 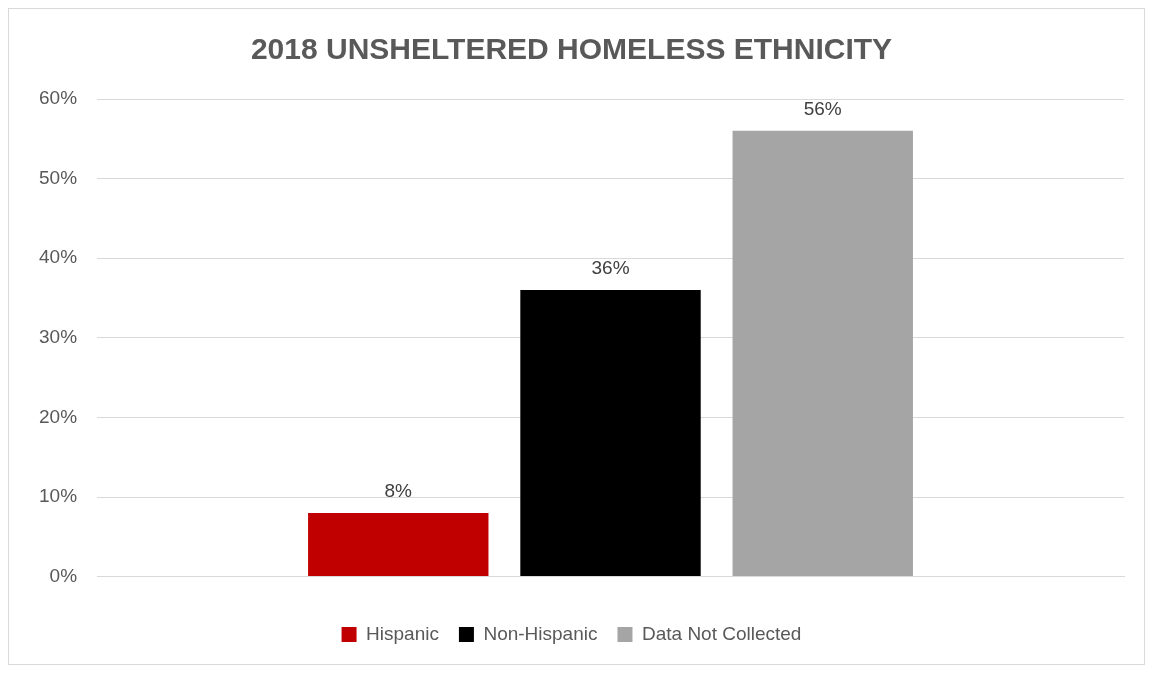 I want to click on y-tick-label: 40%, so click(x=58, y=257).